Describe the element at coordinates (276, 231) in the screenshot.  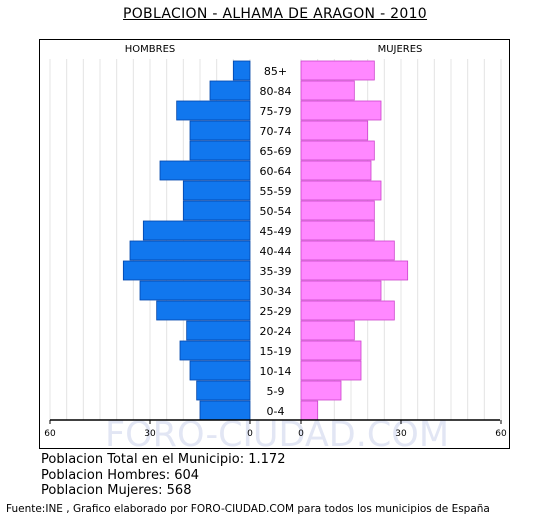
I see `age-label: 45-49` at that location.